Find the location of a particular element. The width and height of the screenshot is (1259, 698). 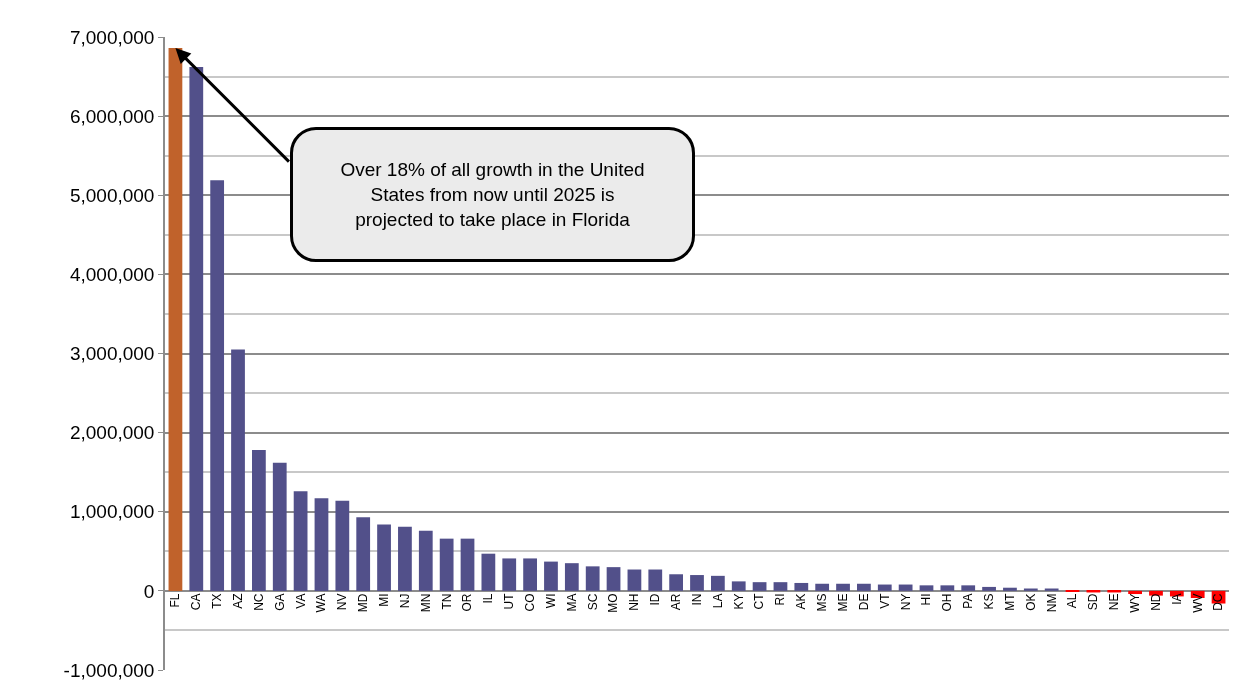

x-tick-label: HI is located at coordinates (926, 599).